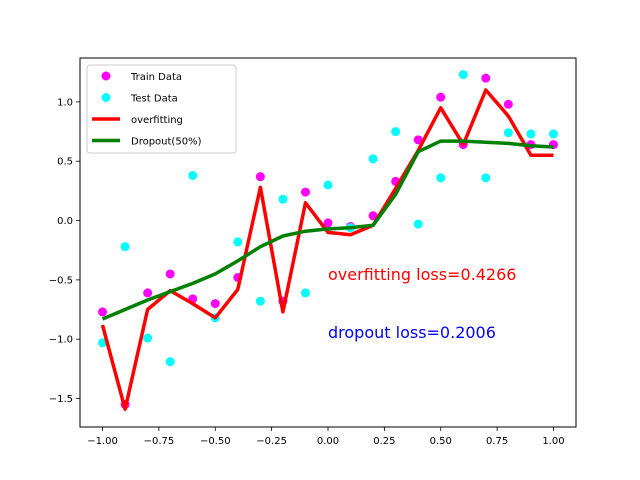  Describe the element at coordinates (61, 340) in the screenshot. I see `y-tick-label: −1.0` at that location.